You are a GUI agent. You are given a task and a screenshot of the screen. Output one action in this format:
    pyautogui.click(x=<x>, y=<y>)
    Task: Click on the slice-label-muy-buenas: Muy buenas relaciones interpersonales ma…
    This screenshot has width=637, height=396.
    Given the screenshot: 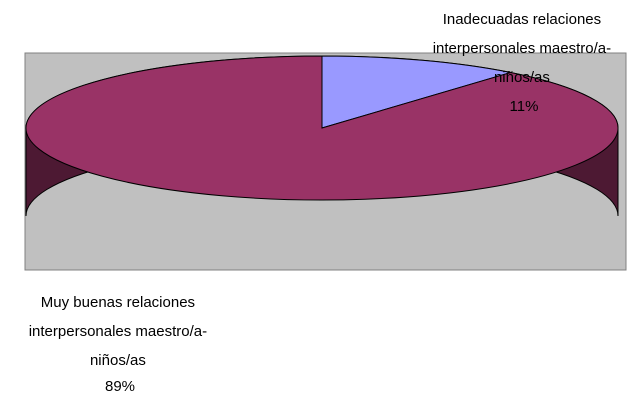 What is the action you would take?
    pyautogui.click(x=120, y=344)
    